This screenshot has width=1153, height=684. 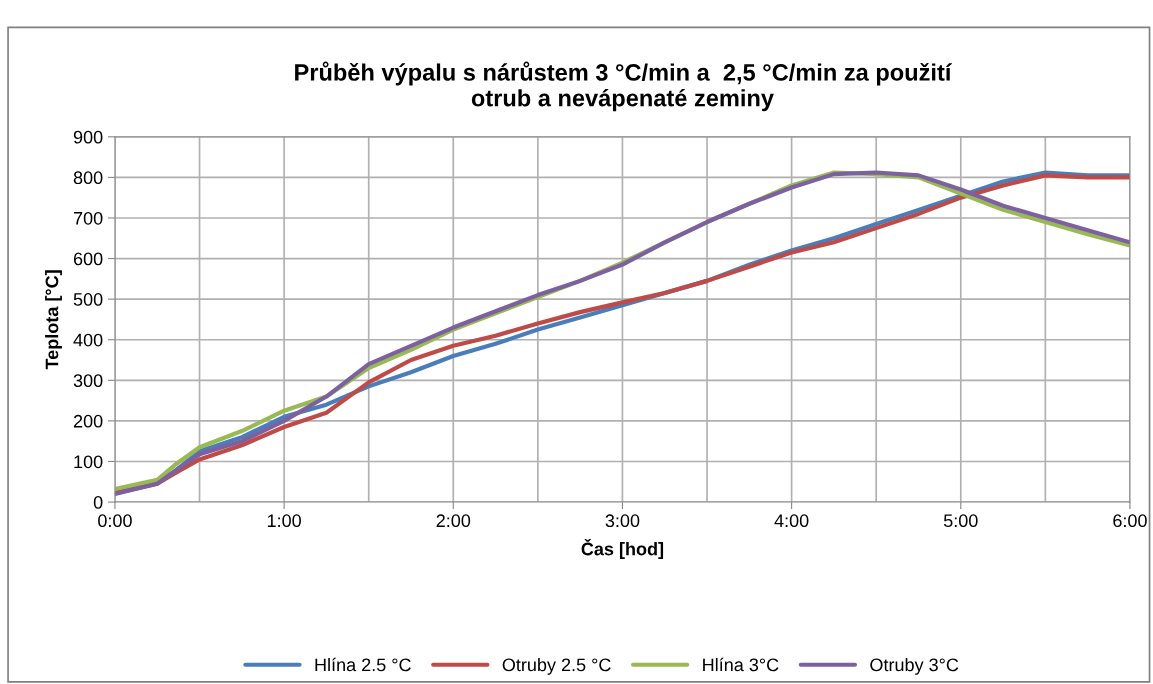 What do you see at coordinates (88, 381) in the screenshot?
I see `y-tick-label: 300` at bounding box center [88, 381].